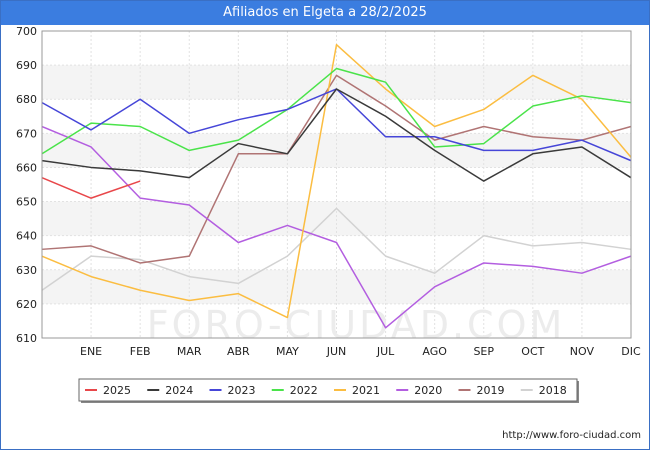  Describe the element at coordinates (356, 325) in the screenshot. I see `watermark: FORO-CIUDAD.COM` at that location.